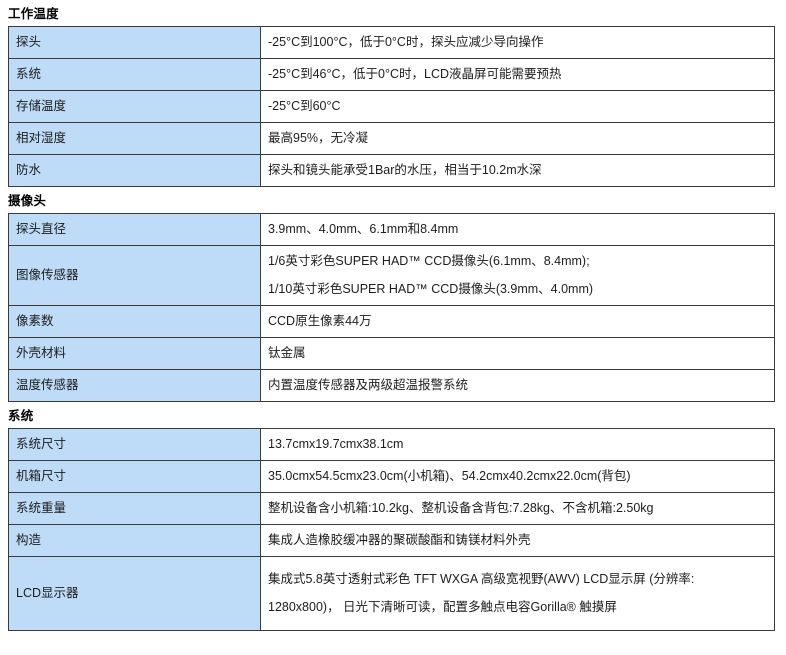 This screenshot has width=786, height=655. Describe the element at coordinates (517, 353) in the screenshot. I see `spec-value-cell: 钛金属` at that location.